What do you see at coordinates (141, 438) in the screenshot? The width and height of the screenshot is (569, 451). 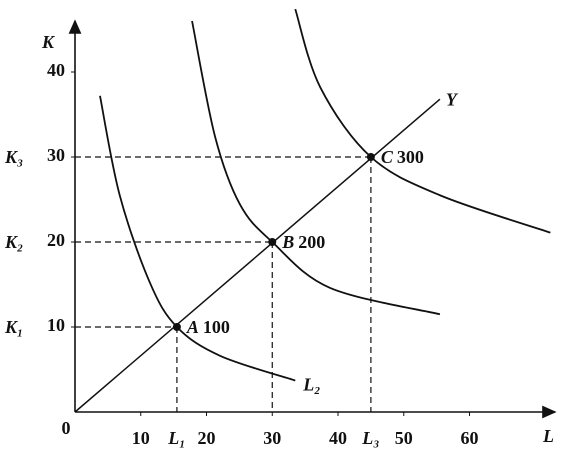 I see `x-tick-label: 10` at bounding box center [141, 438].